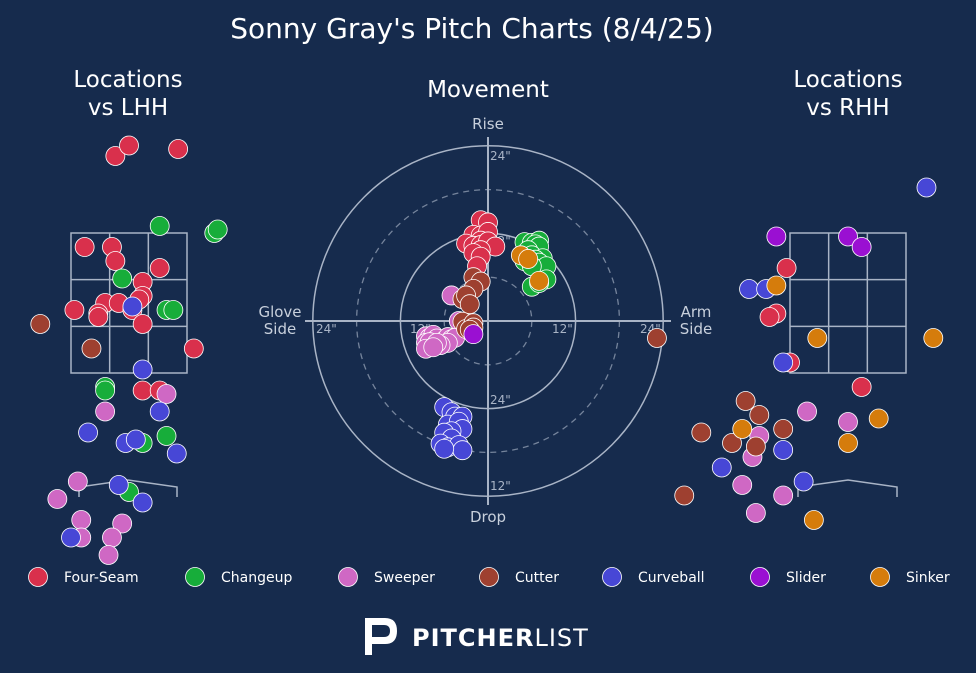  Describe the element at coordinates (847, 80) in the screenshot. I see `panel-title-rhh-line1: Locations` at that location.